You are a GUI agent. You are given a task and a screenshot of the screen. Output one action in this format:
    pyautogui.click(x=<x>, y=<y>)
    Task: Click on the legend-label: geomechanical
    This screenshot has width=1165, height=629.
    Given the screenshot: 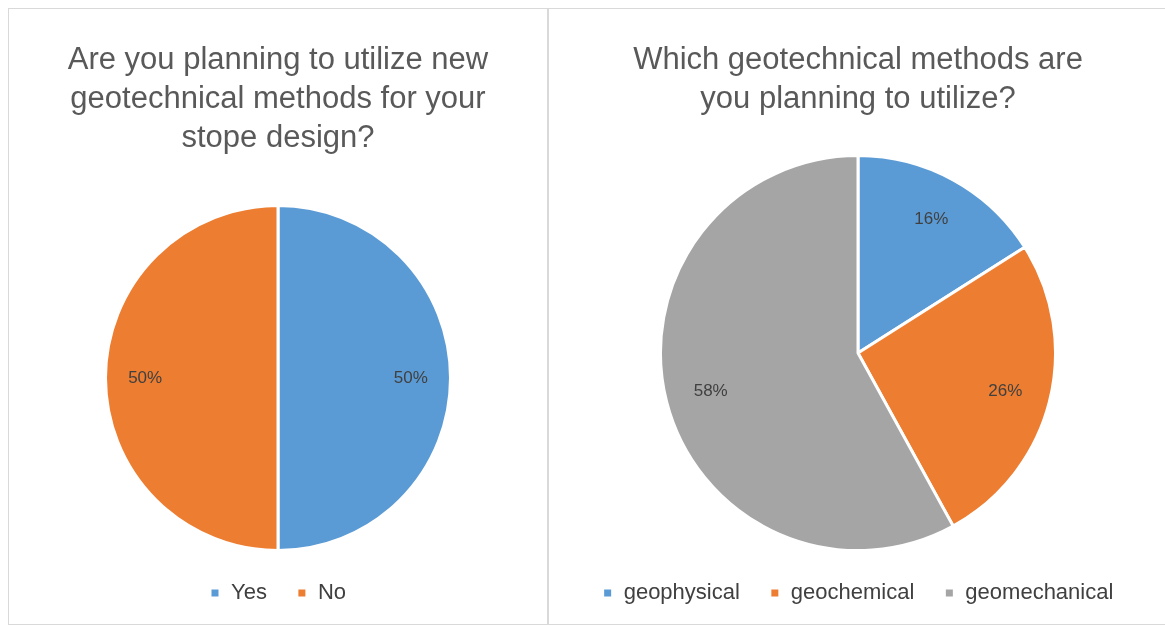 What is the action you would take?
    pyautogui.click(x=1039, y=592)
    